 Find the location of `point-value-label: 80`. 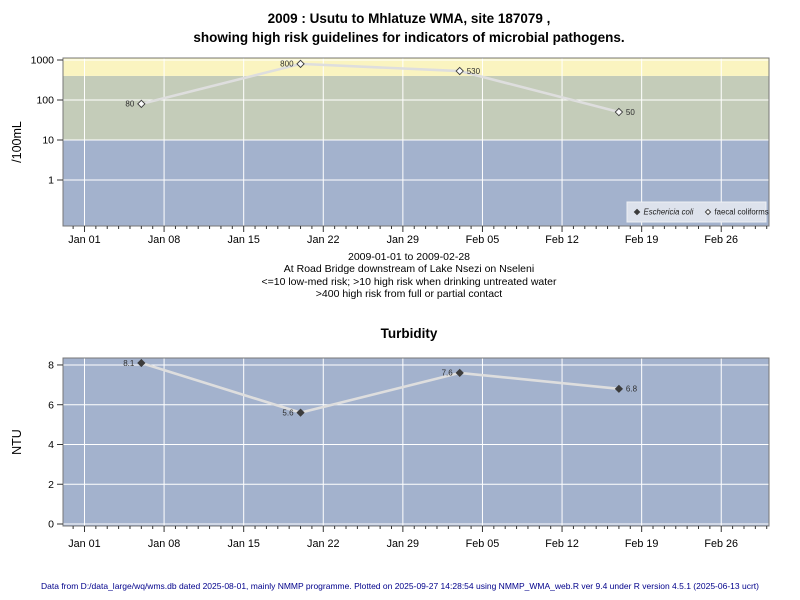

point-value-label: 80 is located at coordinates (129, 104).